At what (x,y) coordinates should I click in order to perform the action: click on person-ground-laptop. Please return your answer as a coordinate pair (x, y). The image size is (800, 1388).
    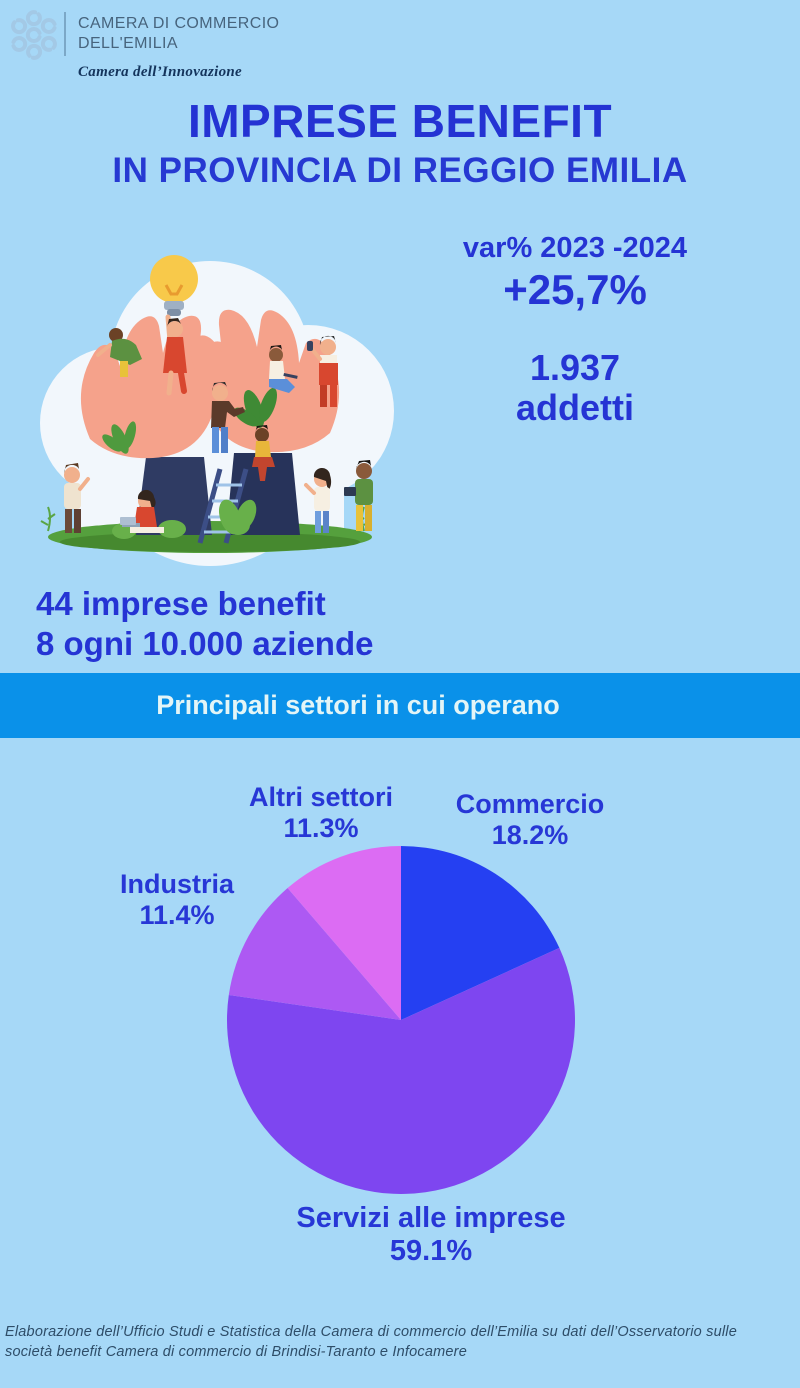
    Looking at the image, I should click on (142, 511).